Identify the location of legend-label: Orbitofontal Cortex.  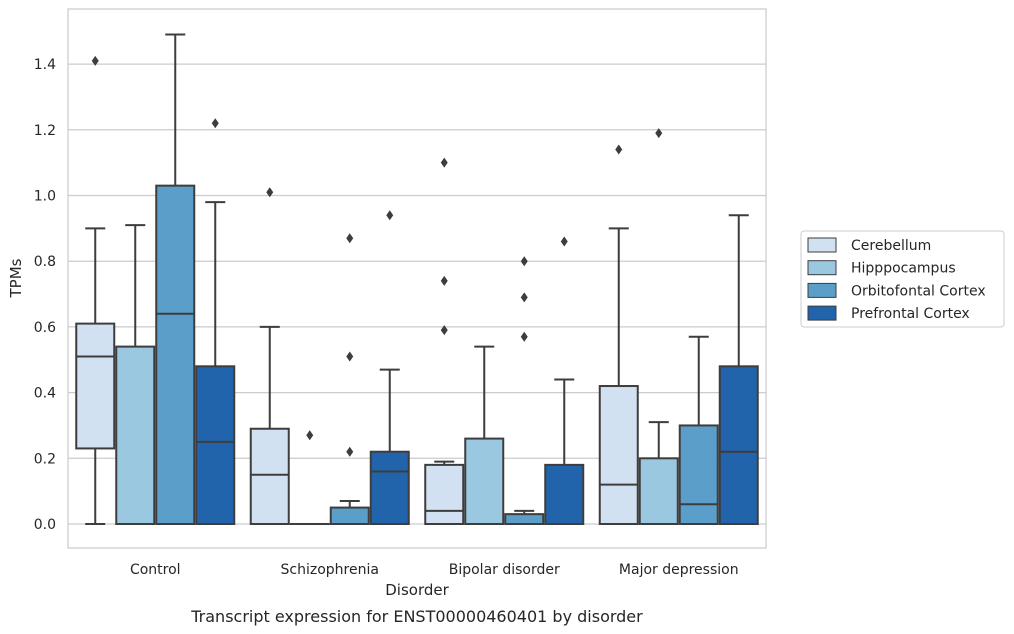
(918, 291).